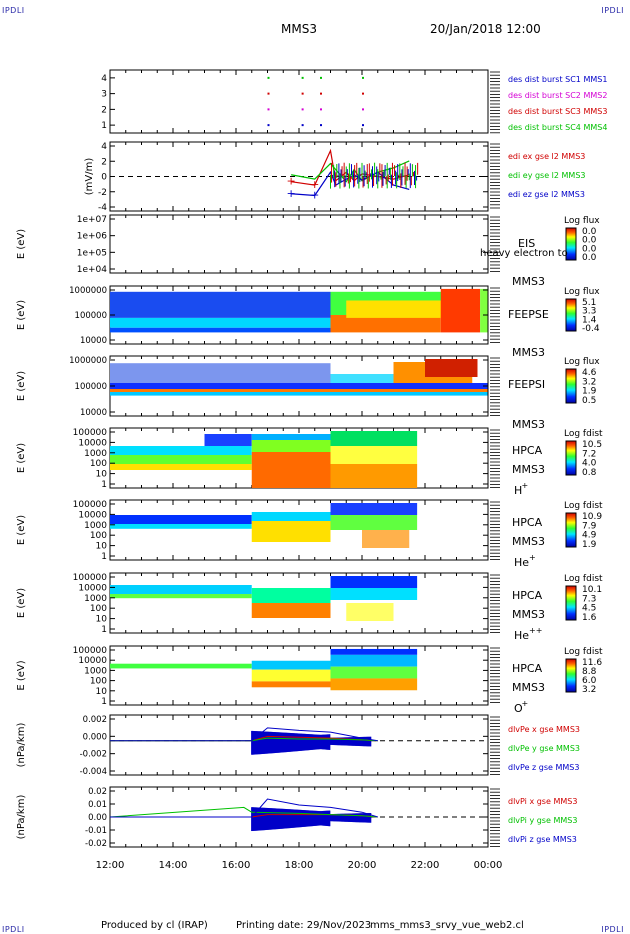 The image size is (630, 934). Describe the element at coordinates (589, 609) in the screenshot. I see `colorbar-hpca-he++-tick-label: 4.5` at that location.